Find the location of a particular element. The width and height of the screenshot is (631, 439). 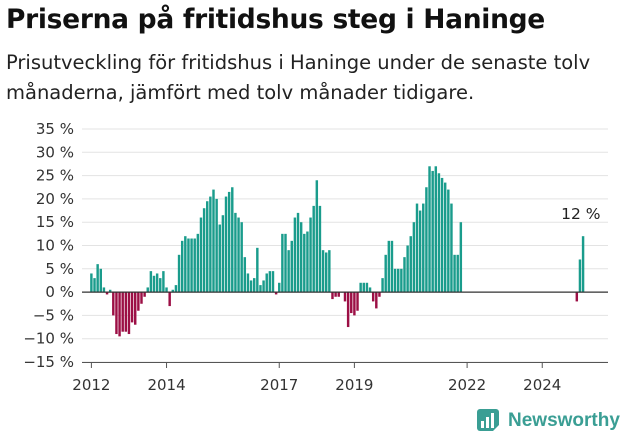

x-tick-label: 2024 is located at coordinates (542, 385).